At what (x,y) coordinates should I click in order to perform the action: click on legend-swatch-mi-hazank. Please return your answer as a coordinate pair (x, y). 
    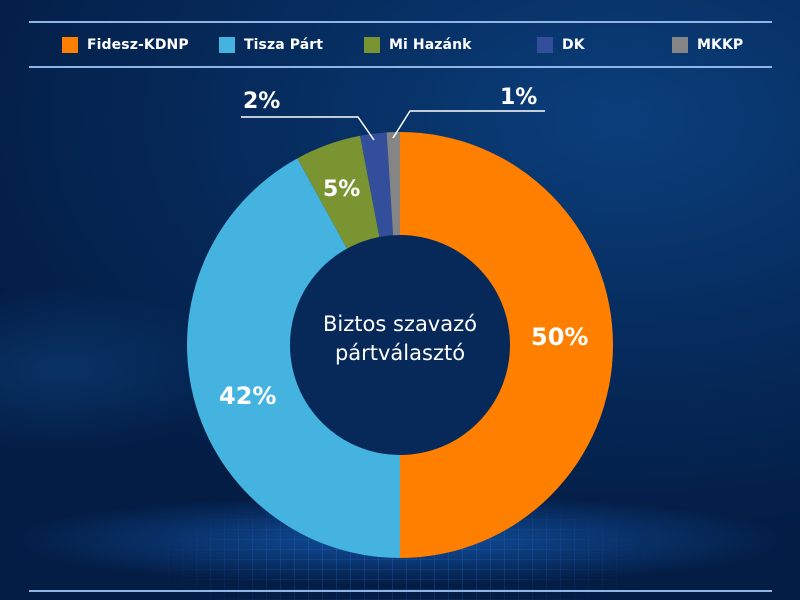
    Looking at the image, I should click on (372, 45).